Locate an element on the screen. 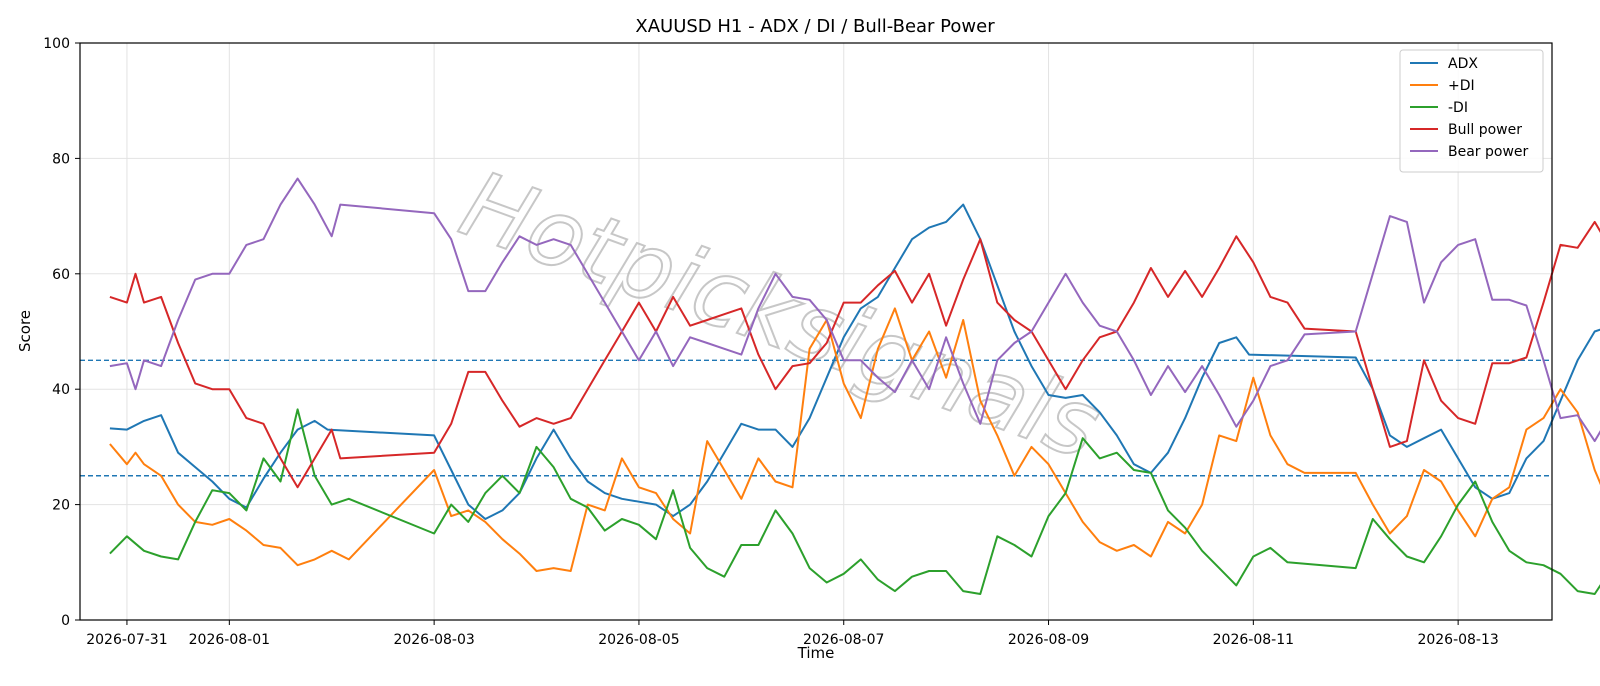 The height and width of the screenshot is (686, 1600). y-tick-label: 80 is located at coordinates (61, 159).